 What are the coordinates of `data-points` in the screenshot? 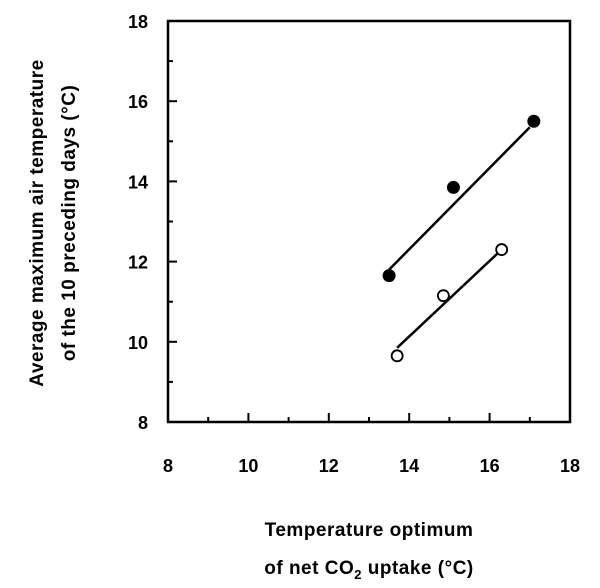 It's located at (461, 238).